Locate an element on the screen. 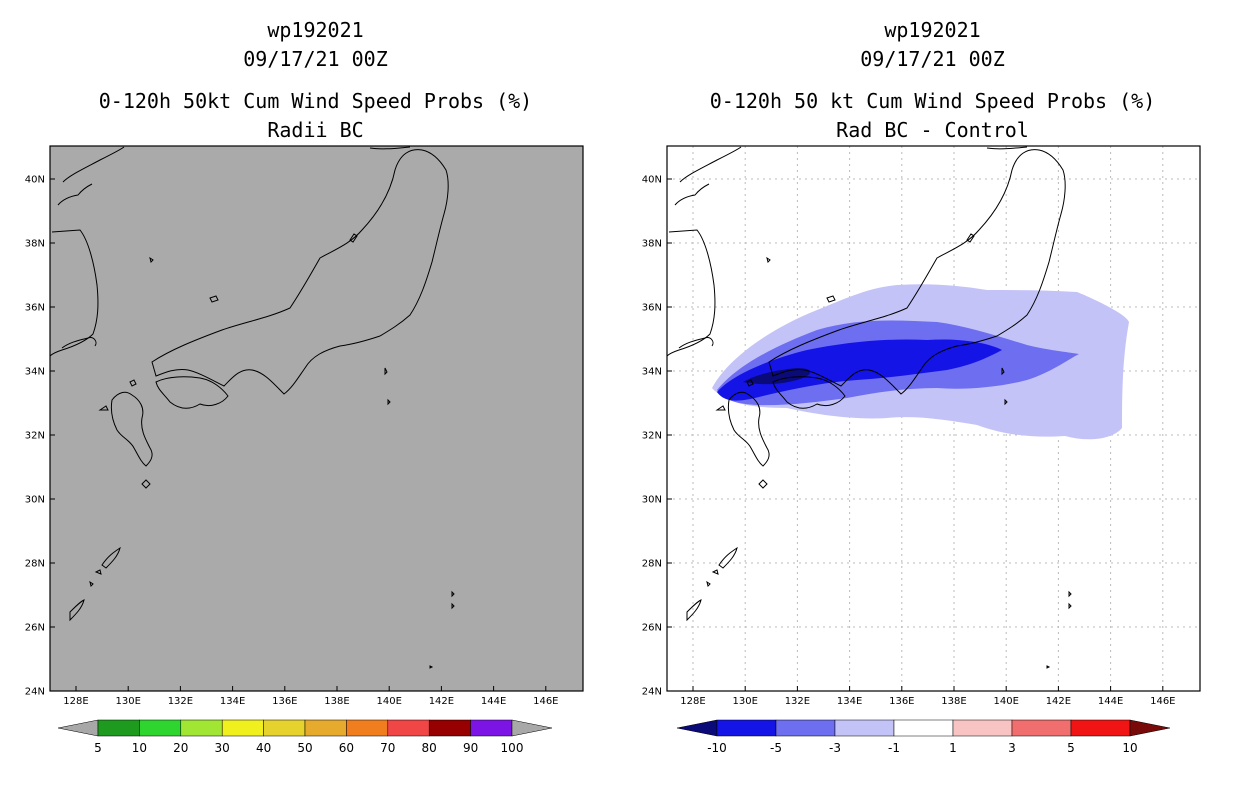 The height and width of the screenshot is (800, 1236). colorbar-label: 30 is located at coordinates (222, 748).